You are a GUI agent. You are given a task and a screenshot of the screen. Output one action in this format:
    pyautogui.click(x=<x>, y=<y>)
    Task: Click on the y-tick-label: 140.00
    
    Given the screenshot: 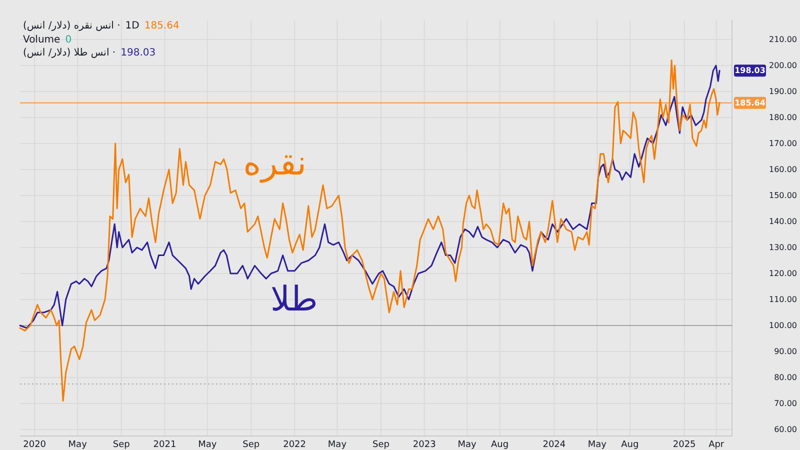 What is the action you would take?
    pyautogui.click(x=783, y=221)
    